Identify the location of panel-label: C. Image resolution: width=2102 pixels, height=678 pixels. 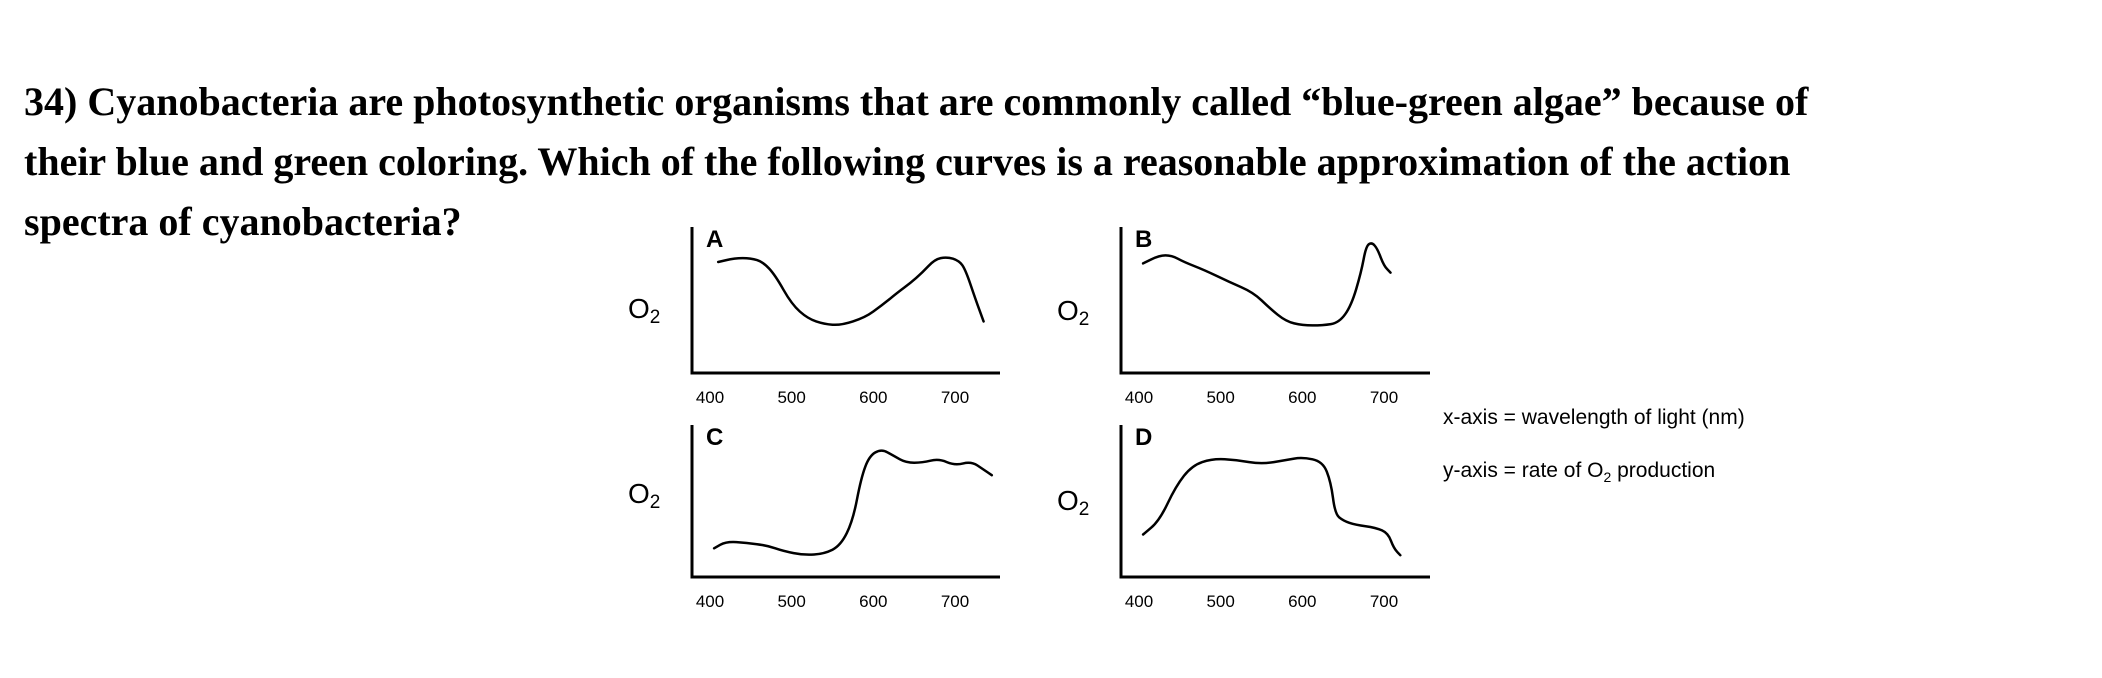
(714, 437).